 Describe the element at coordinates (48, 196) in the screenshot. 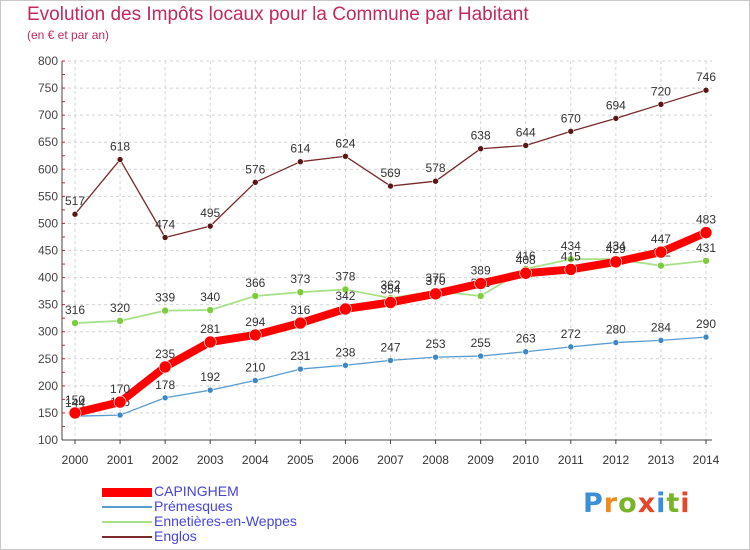

I see `y-tick-label: 550` at that location.